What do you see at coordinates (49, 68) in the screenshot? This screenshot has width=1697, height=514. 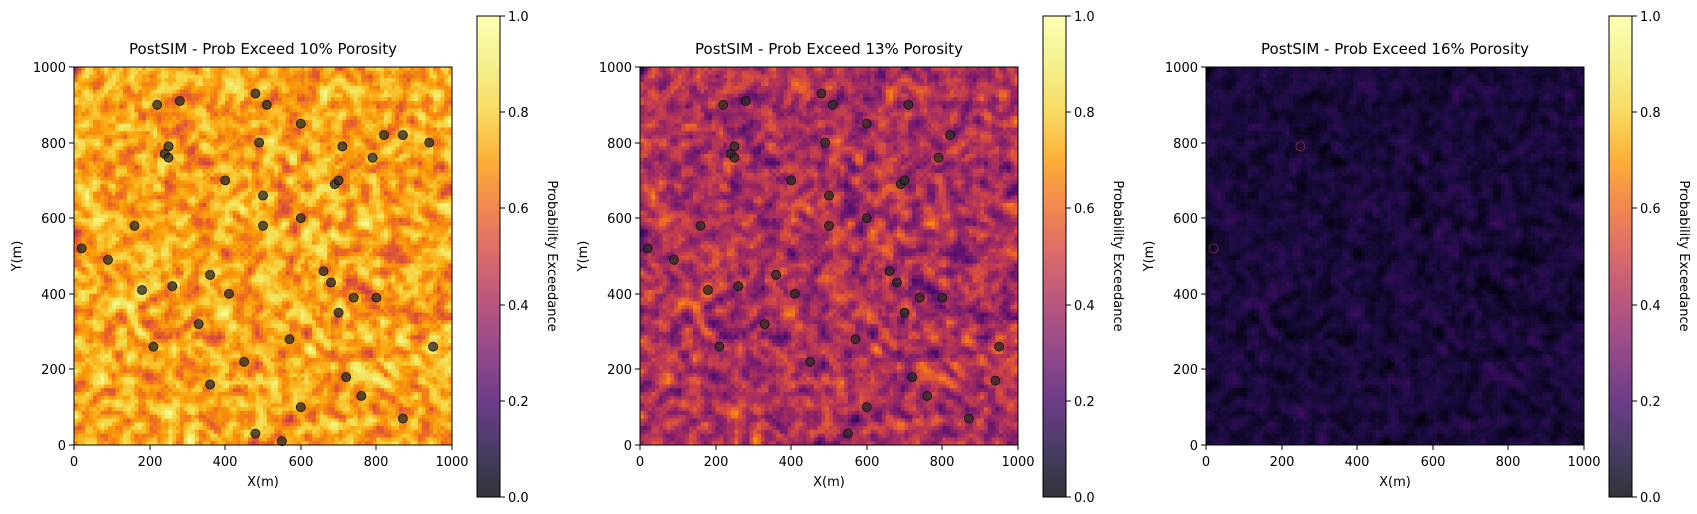 I see `panel-1-y-tick-1000: 1000` at bounding box center [49, 68].